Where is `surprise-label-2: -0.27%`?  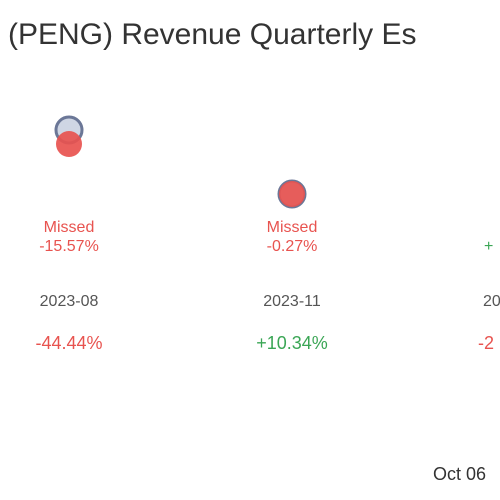
surprise-label-2: -0.27% is located at coordinates (292, 246).